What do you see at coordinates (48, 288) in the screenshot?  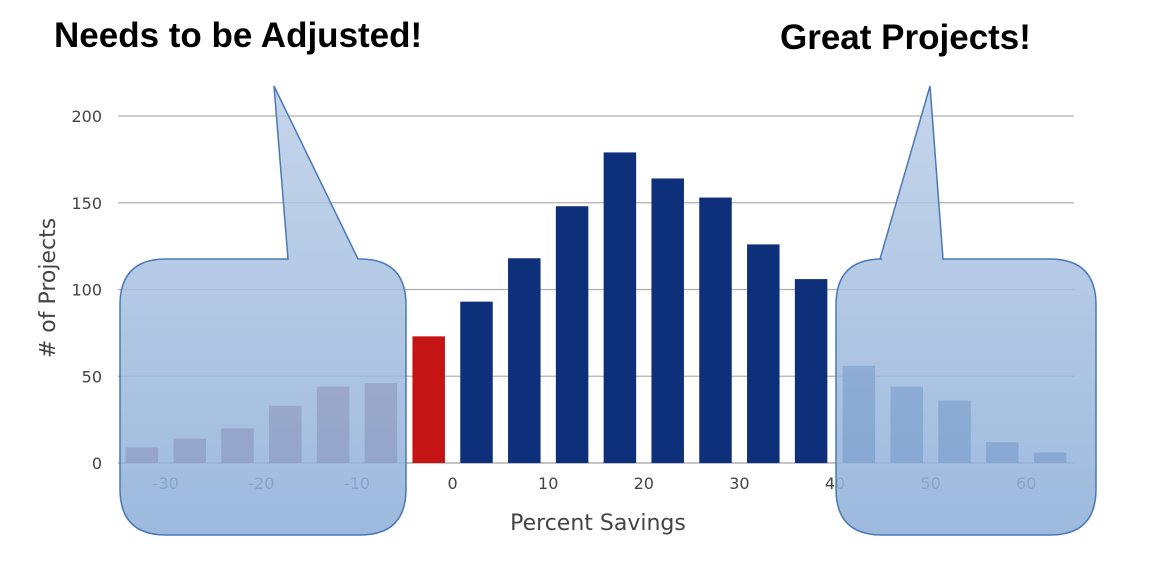 I see `y-axis-title: # of Projects` at bounding box center [48, 288].